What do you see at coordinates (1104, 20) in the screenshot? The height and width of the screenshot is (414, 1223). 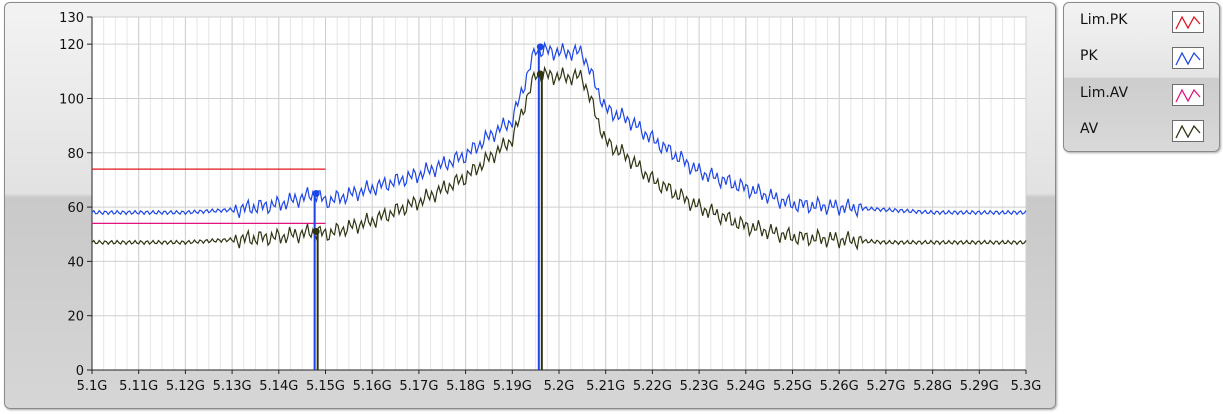 I see `legend-label: Lim.PK` at bounding box center [1104, 20].